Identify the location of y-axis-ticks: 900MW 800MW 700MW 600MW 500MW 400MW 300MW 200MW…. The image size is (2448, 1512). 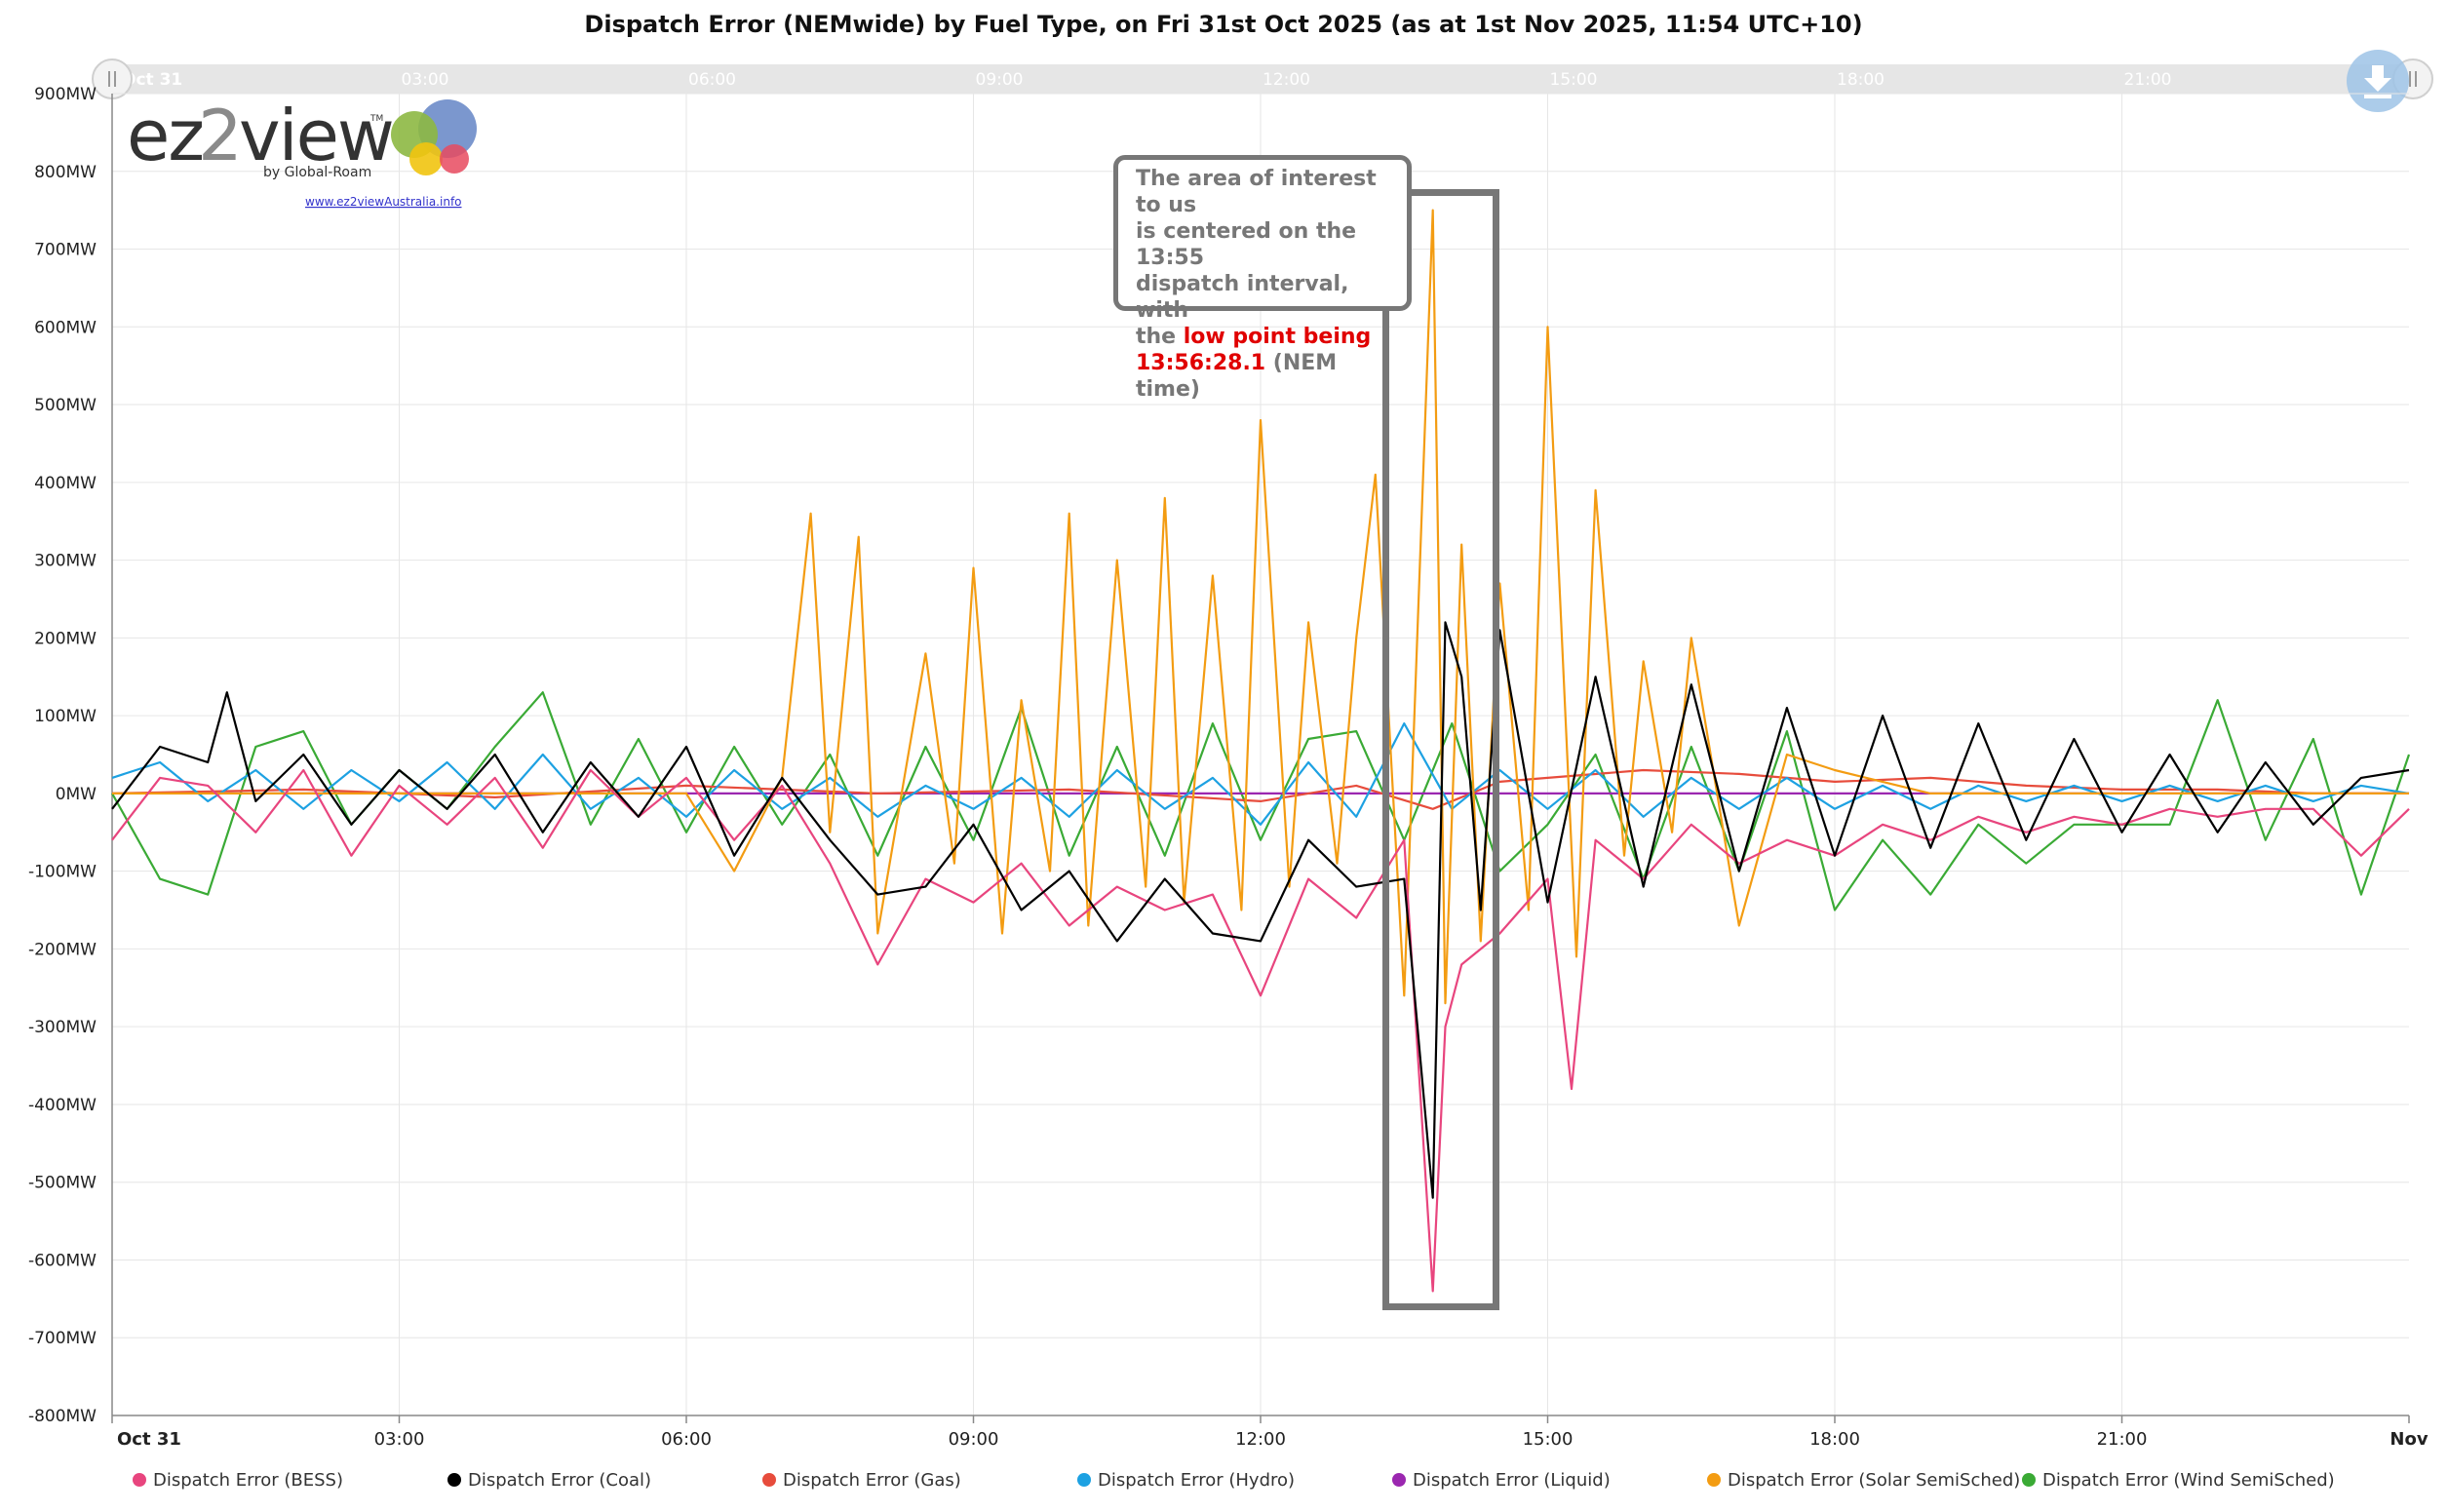
(62, 755).